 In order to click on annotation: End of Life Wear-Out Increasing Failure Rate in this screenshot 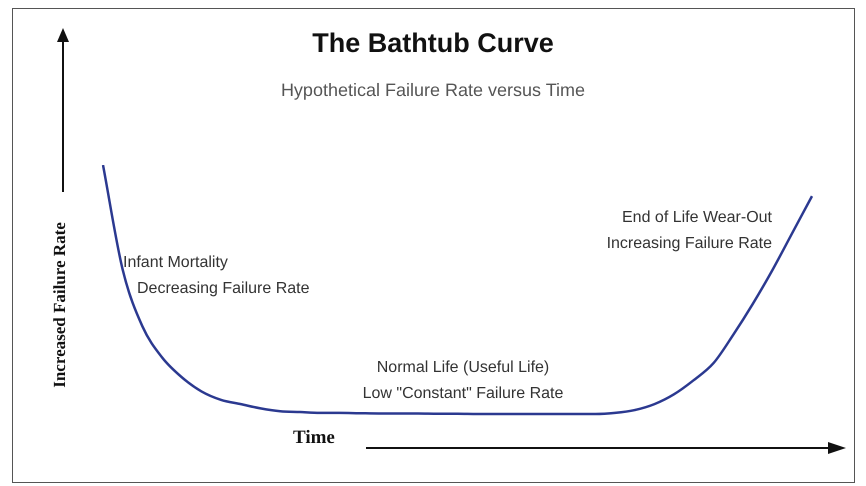, I will do `click(689, 231)`.